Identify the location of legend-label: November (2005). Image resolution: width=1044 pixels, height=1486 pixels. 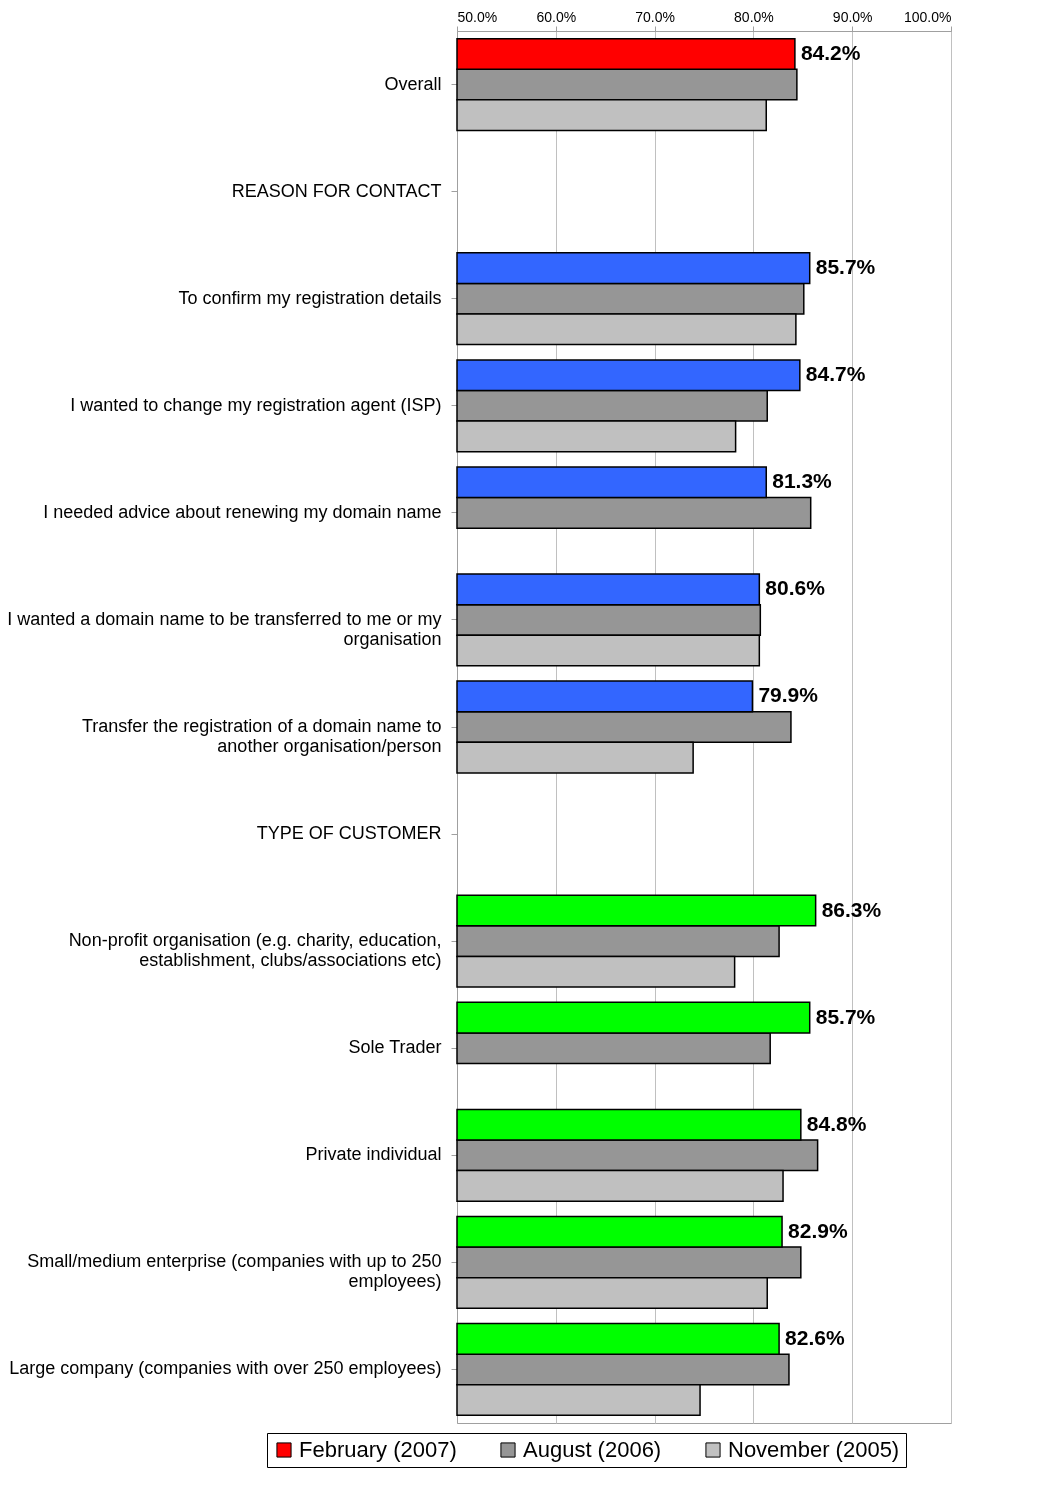
(814, 1449).